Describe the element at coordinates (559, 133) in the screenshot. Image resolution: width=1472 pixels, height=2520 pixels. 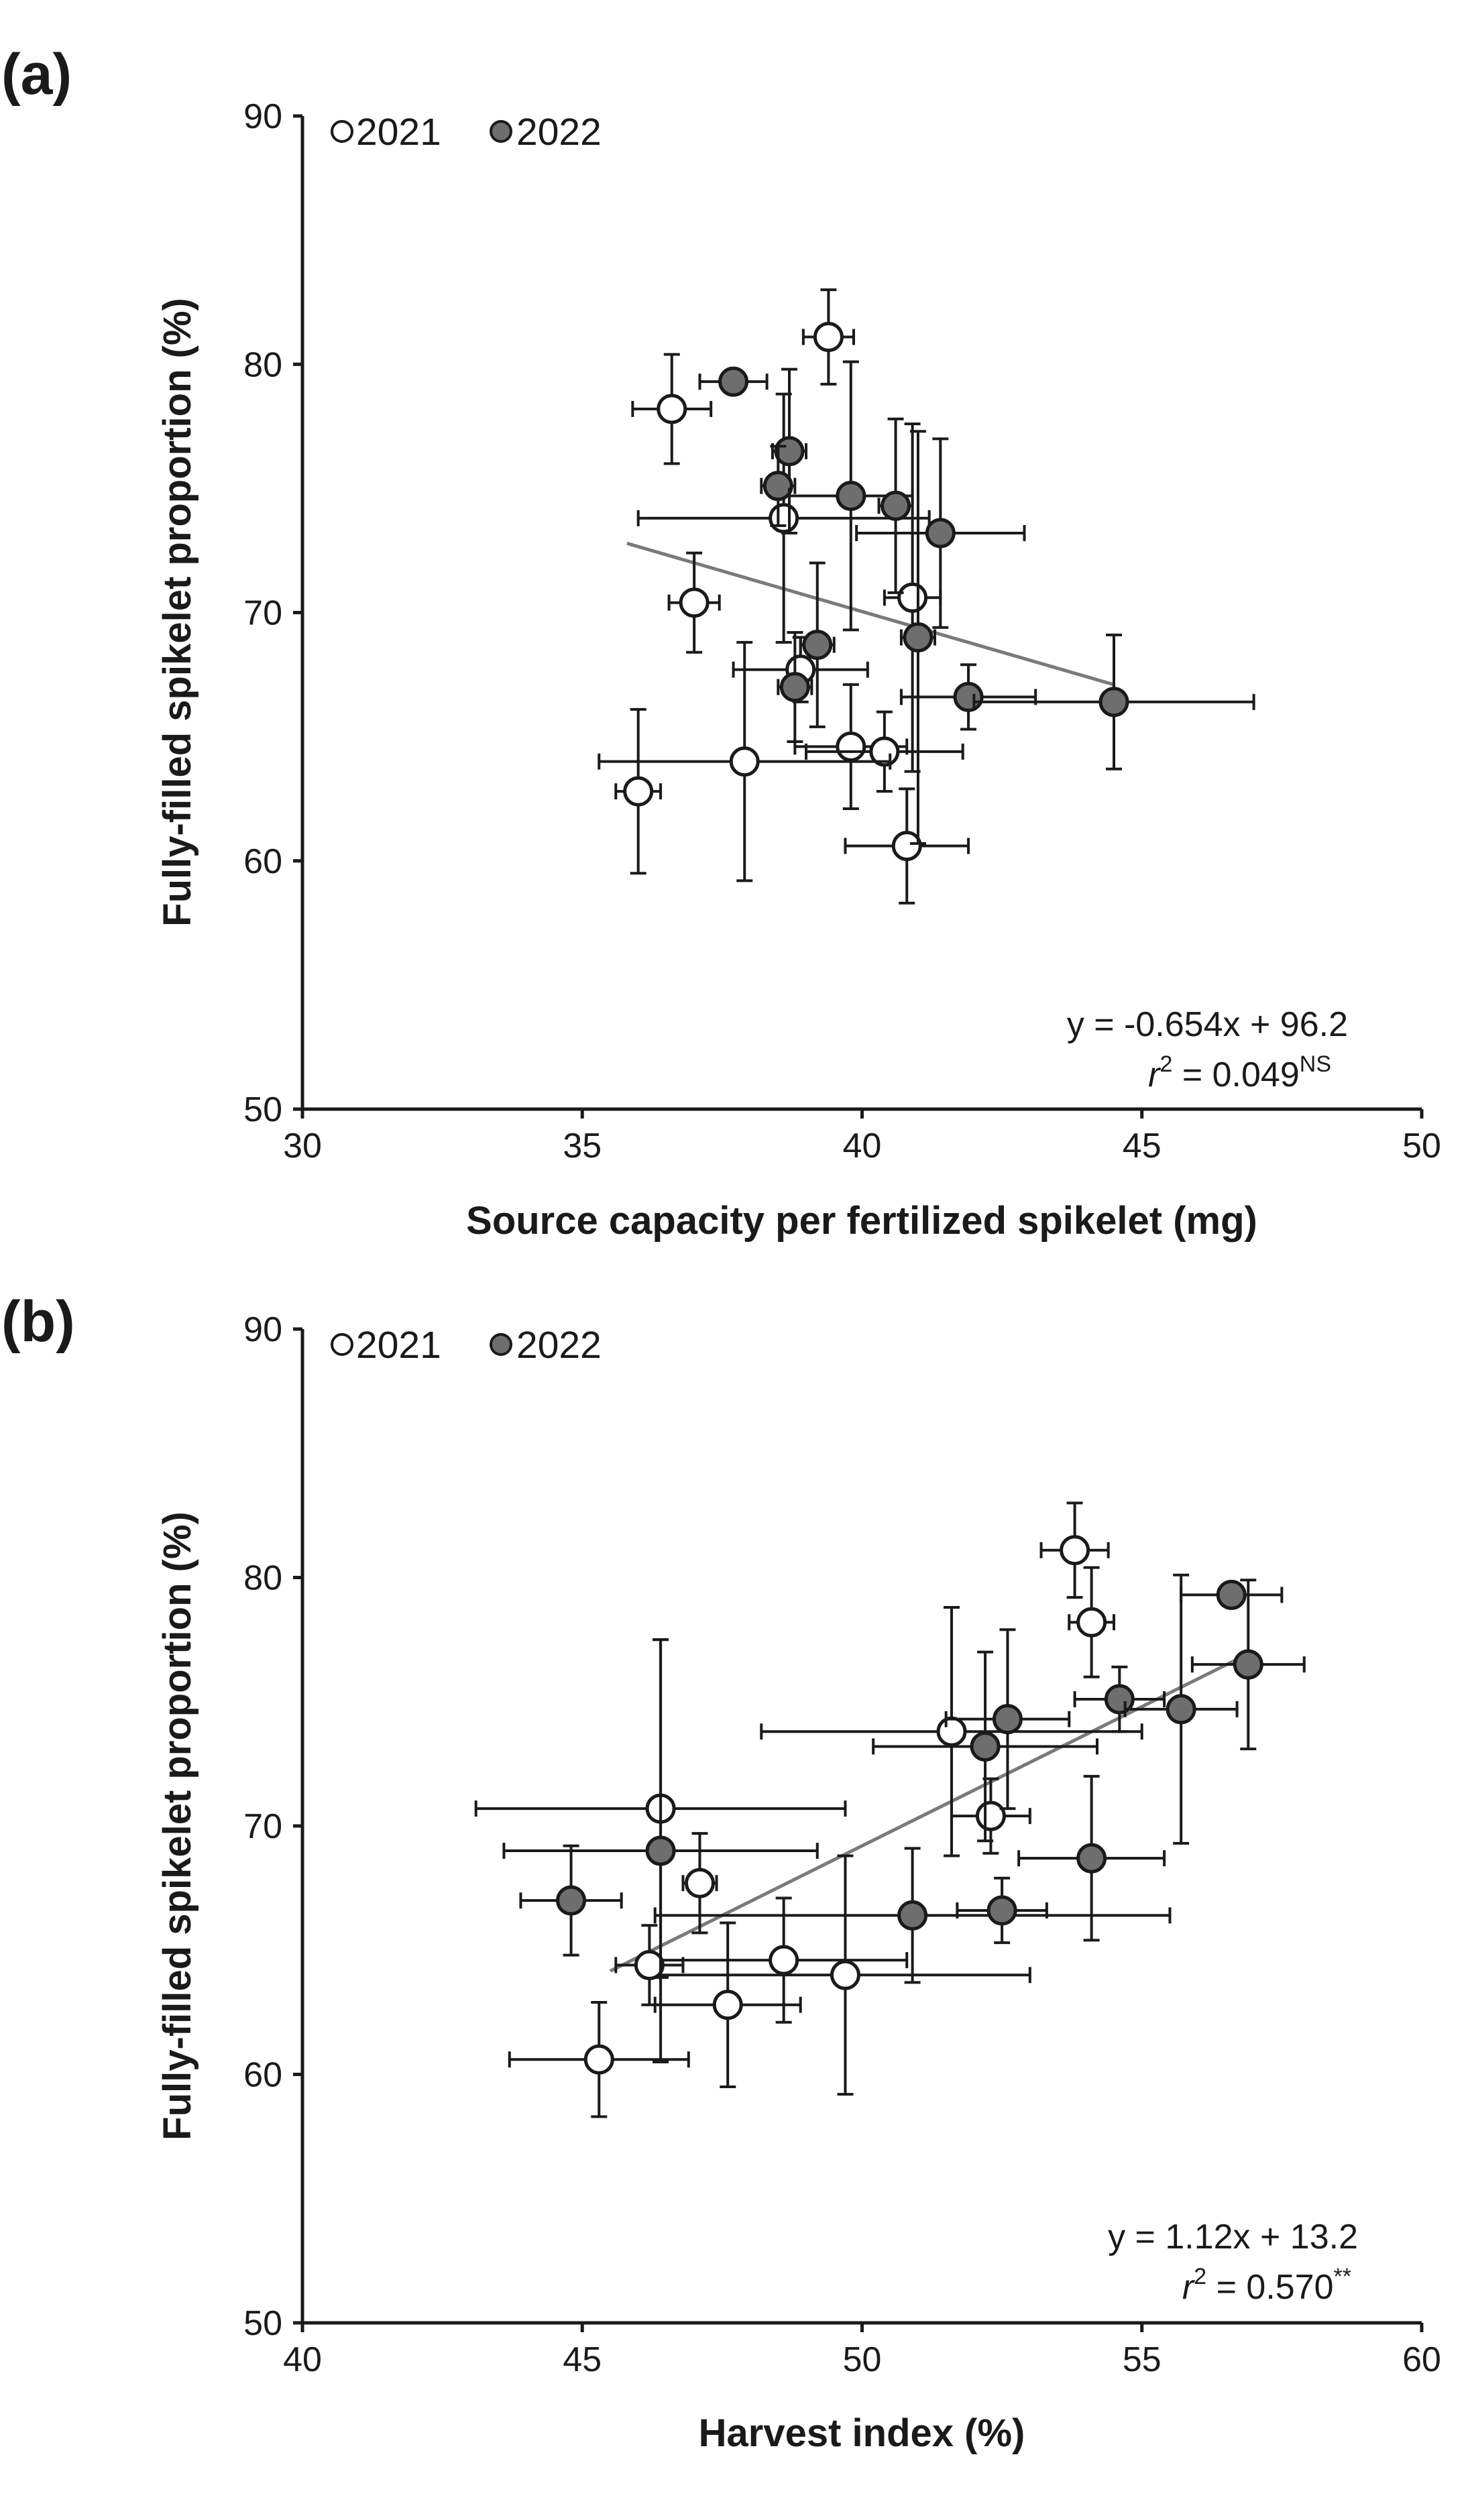
I see `panel-a-legend-label-2022: 2022` at that location.